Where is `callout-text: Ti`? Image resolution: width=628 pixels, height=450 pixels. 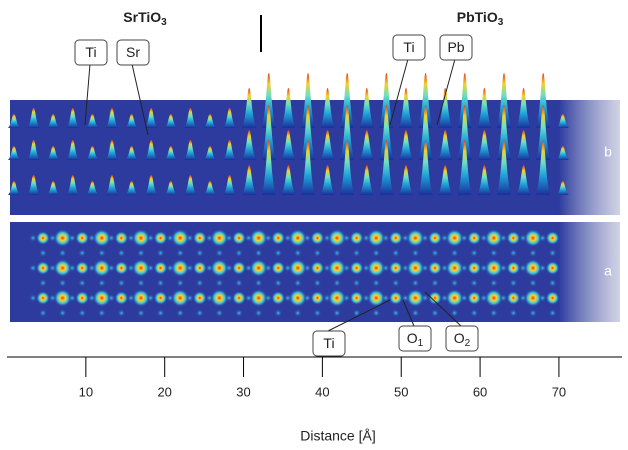
callout-text: Ti is located at coordinates (328, 343).